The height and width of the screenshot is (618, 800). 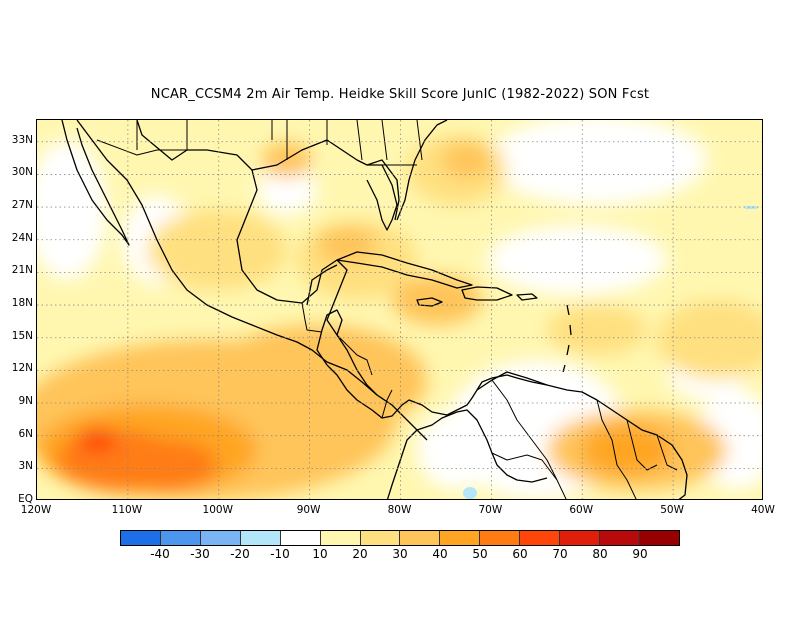 What do you see at coordinates (581, 510) in the screenshot?
I see `lon-tick-label: 60W` at bounding box center [581, 510].